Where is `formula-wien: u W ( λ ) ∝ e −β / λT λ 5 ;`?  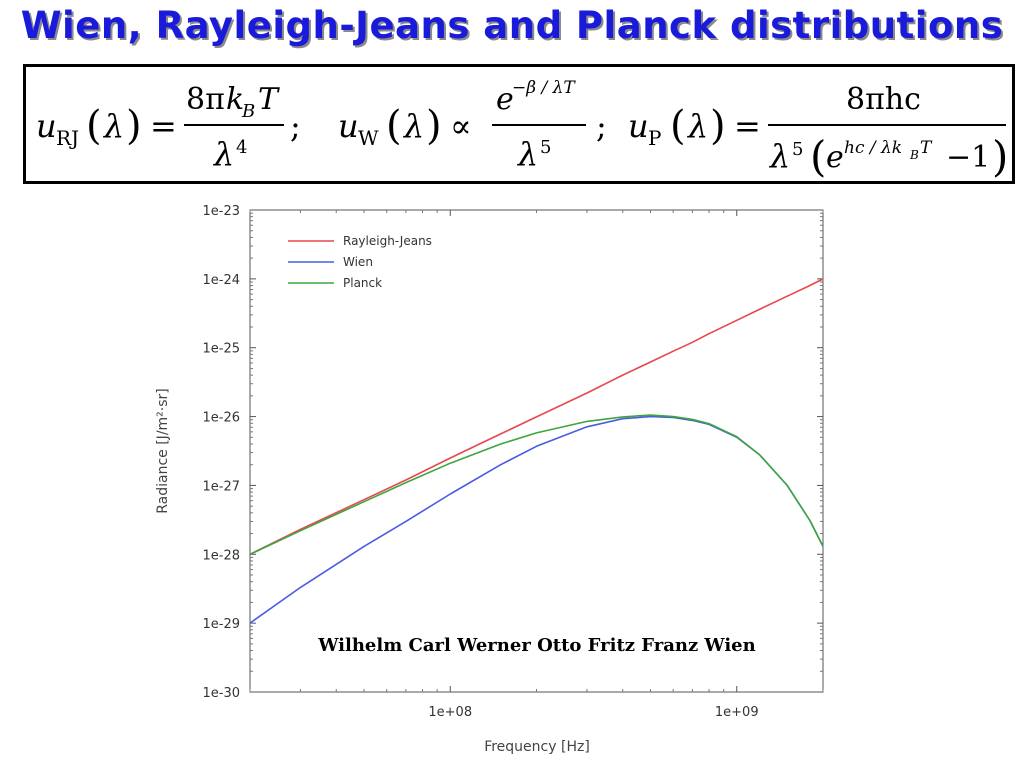 formula-wien: u W ( λ ) ∝ e −β / λT λ 5 ; is located at coordinates (472, 125).